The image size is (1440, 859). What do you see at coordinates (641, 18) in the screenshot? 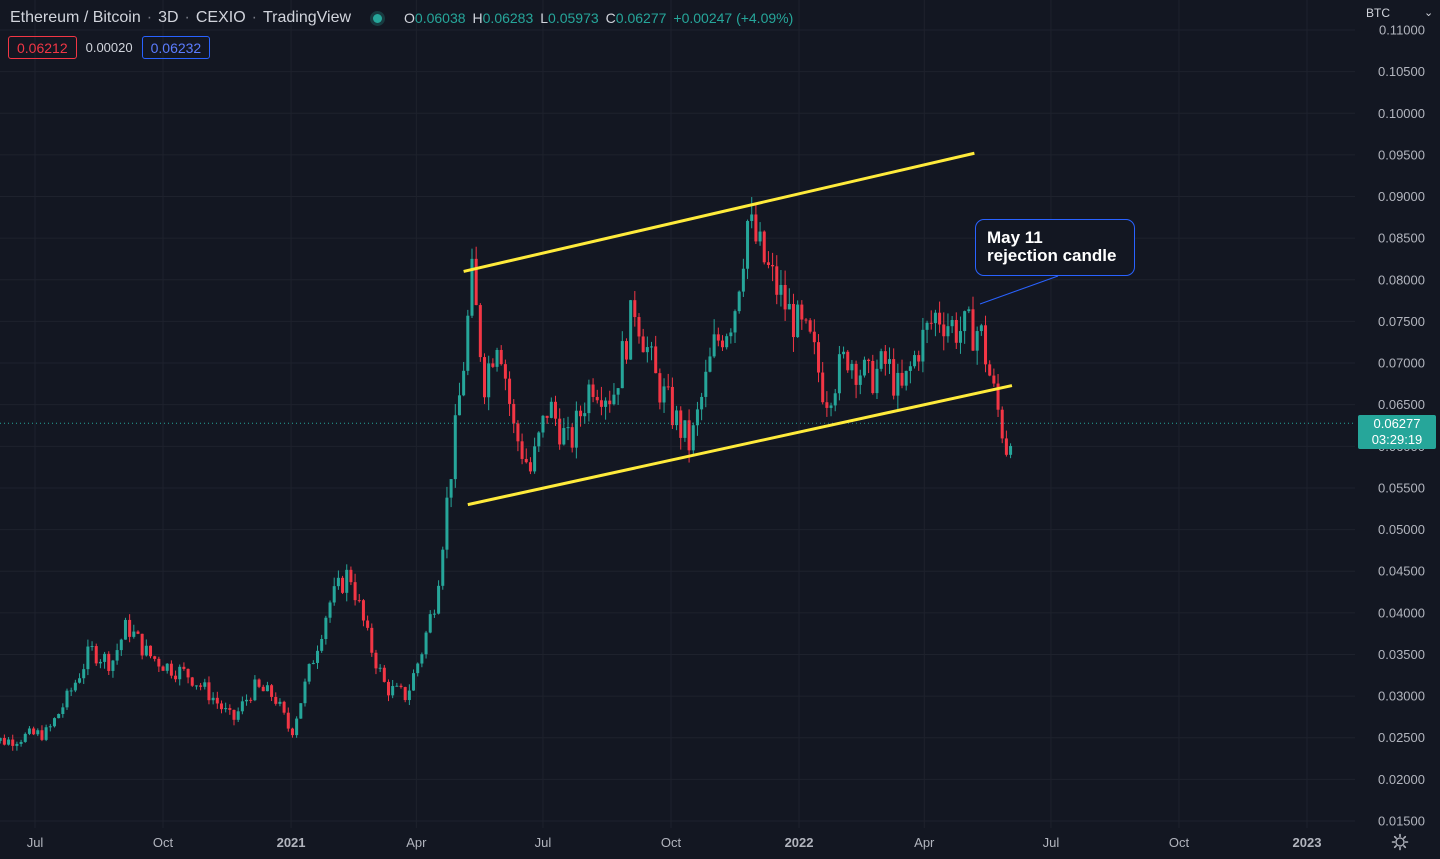
I see `close-value: 0.06277` at bounding box center [641, 18].